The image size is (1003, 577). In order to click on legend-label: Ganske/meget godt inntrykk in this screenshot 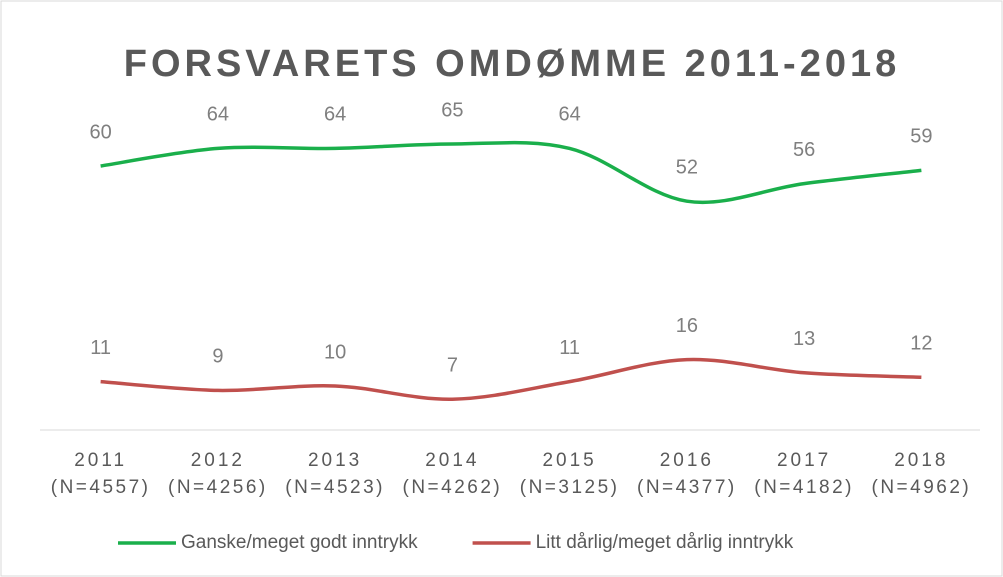, I will do `click(299, 542)`.